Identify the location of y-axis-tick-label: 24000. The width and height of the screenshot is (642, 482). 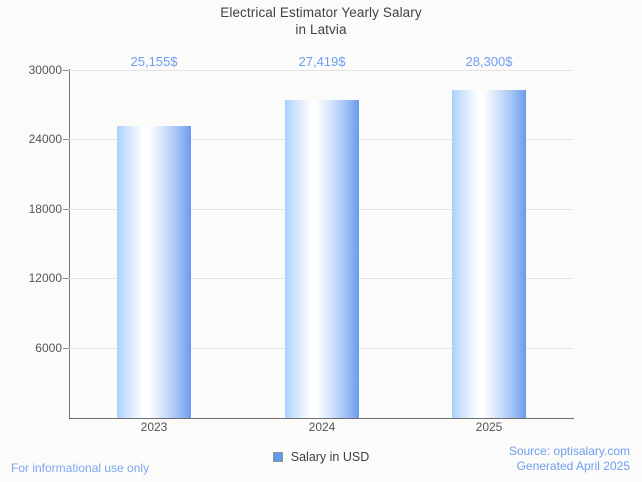
(45, 139).